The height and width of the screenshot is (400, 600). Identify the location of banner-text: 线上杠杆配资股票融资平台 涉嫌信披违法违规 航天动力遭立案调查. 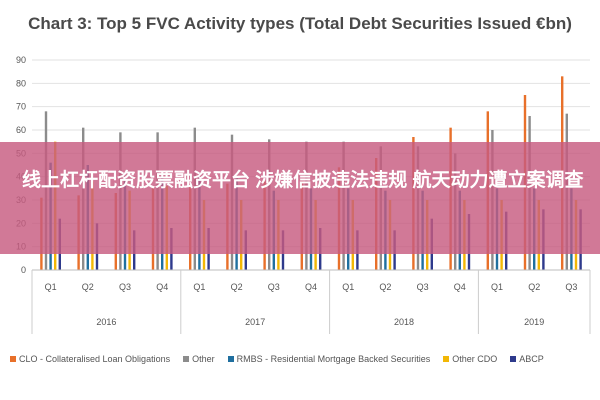
(303, 180).